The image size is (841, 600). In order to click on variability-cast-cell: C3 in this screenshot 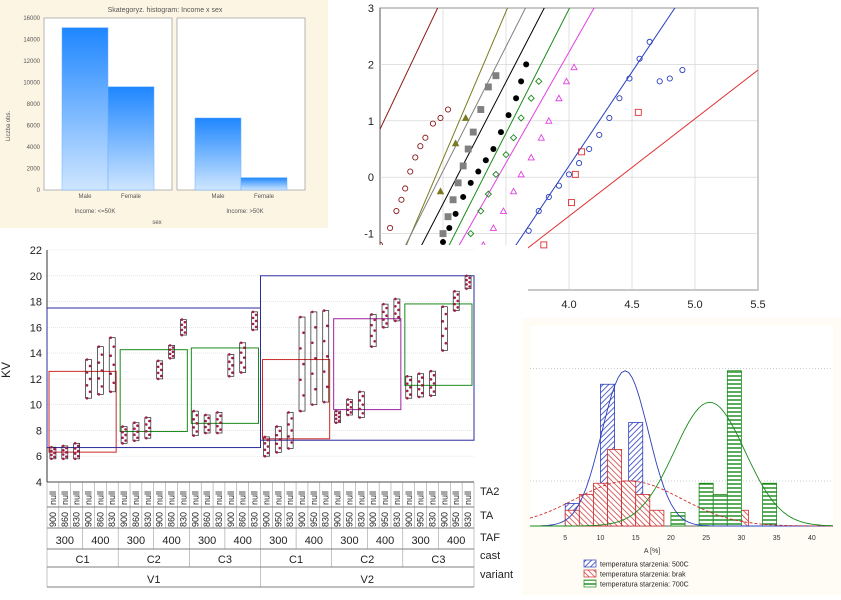, I will do `click(438, 560)`.